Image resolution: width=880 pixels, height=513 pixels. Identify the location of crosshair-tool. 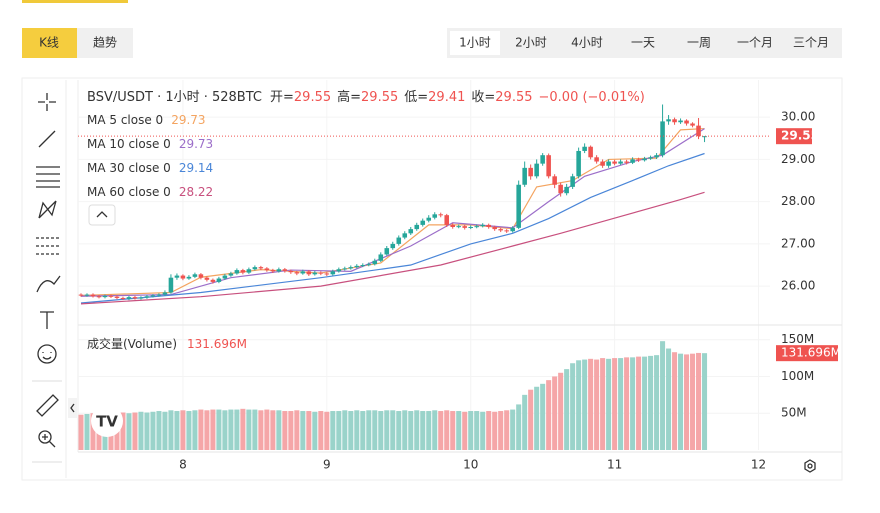
(47, 102).